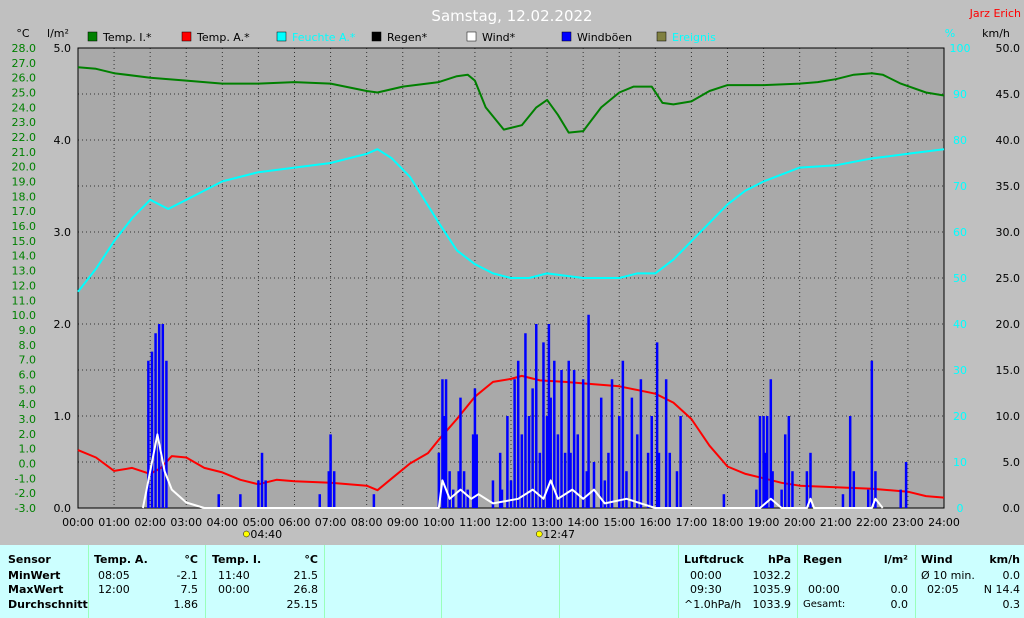  I want to click on x-tick-label: 20:00, so click(800, 522).